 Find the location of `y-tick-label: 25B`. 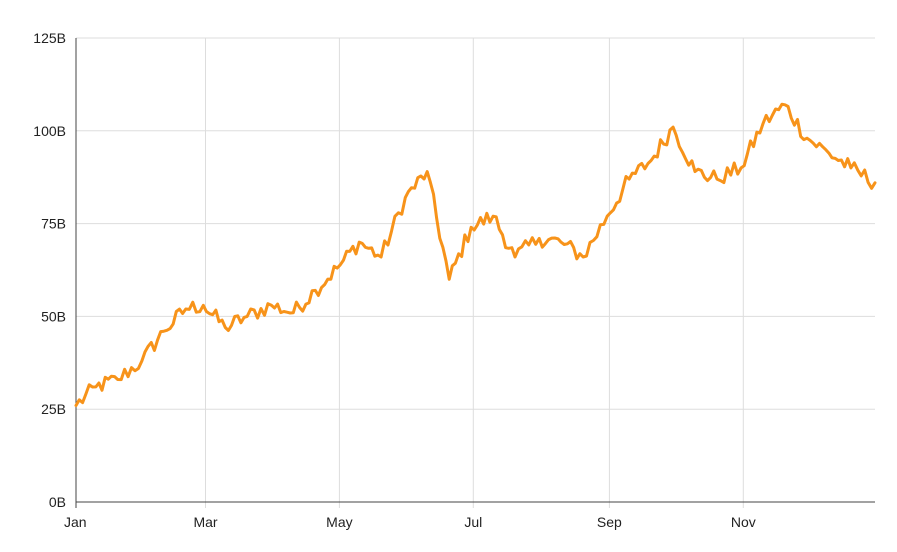

y-tick-label: 25B is located at coordinates (53, 409).